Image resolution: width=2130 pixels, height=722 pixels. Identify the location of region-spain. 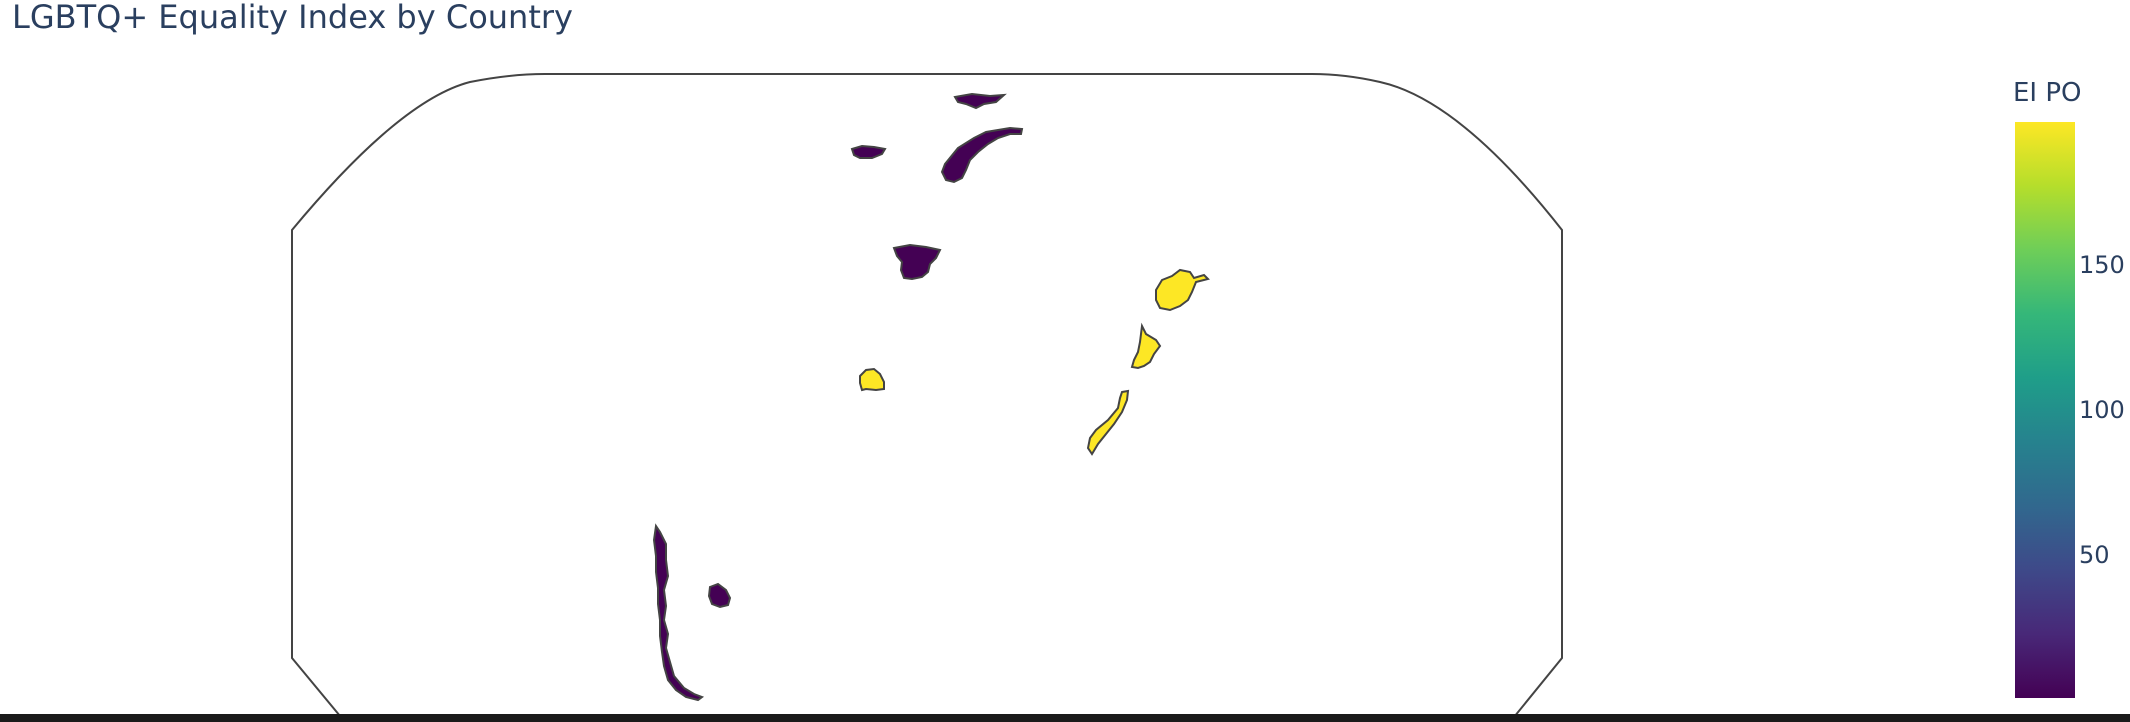
(917, 262).